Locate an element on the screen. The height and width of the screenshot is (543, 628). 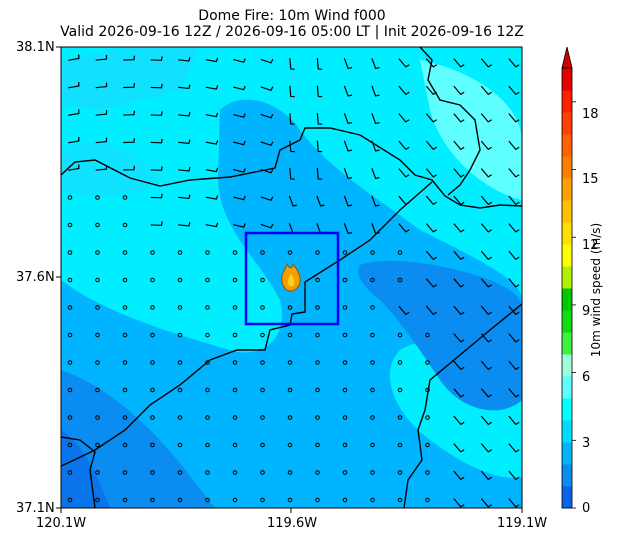
chart-title: Dome Fire: 10m Wind f000 is located at coordinates (292, 16).